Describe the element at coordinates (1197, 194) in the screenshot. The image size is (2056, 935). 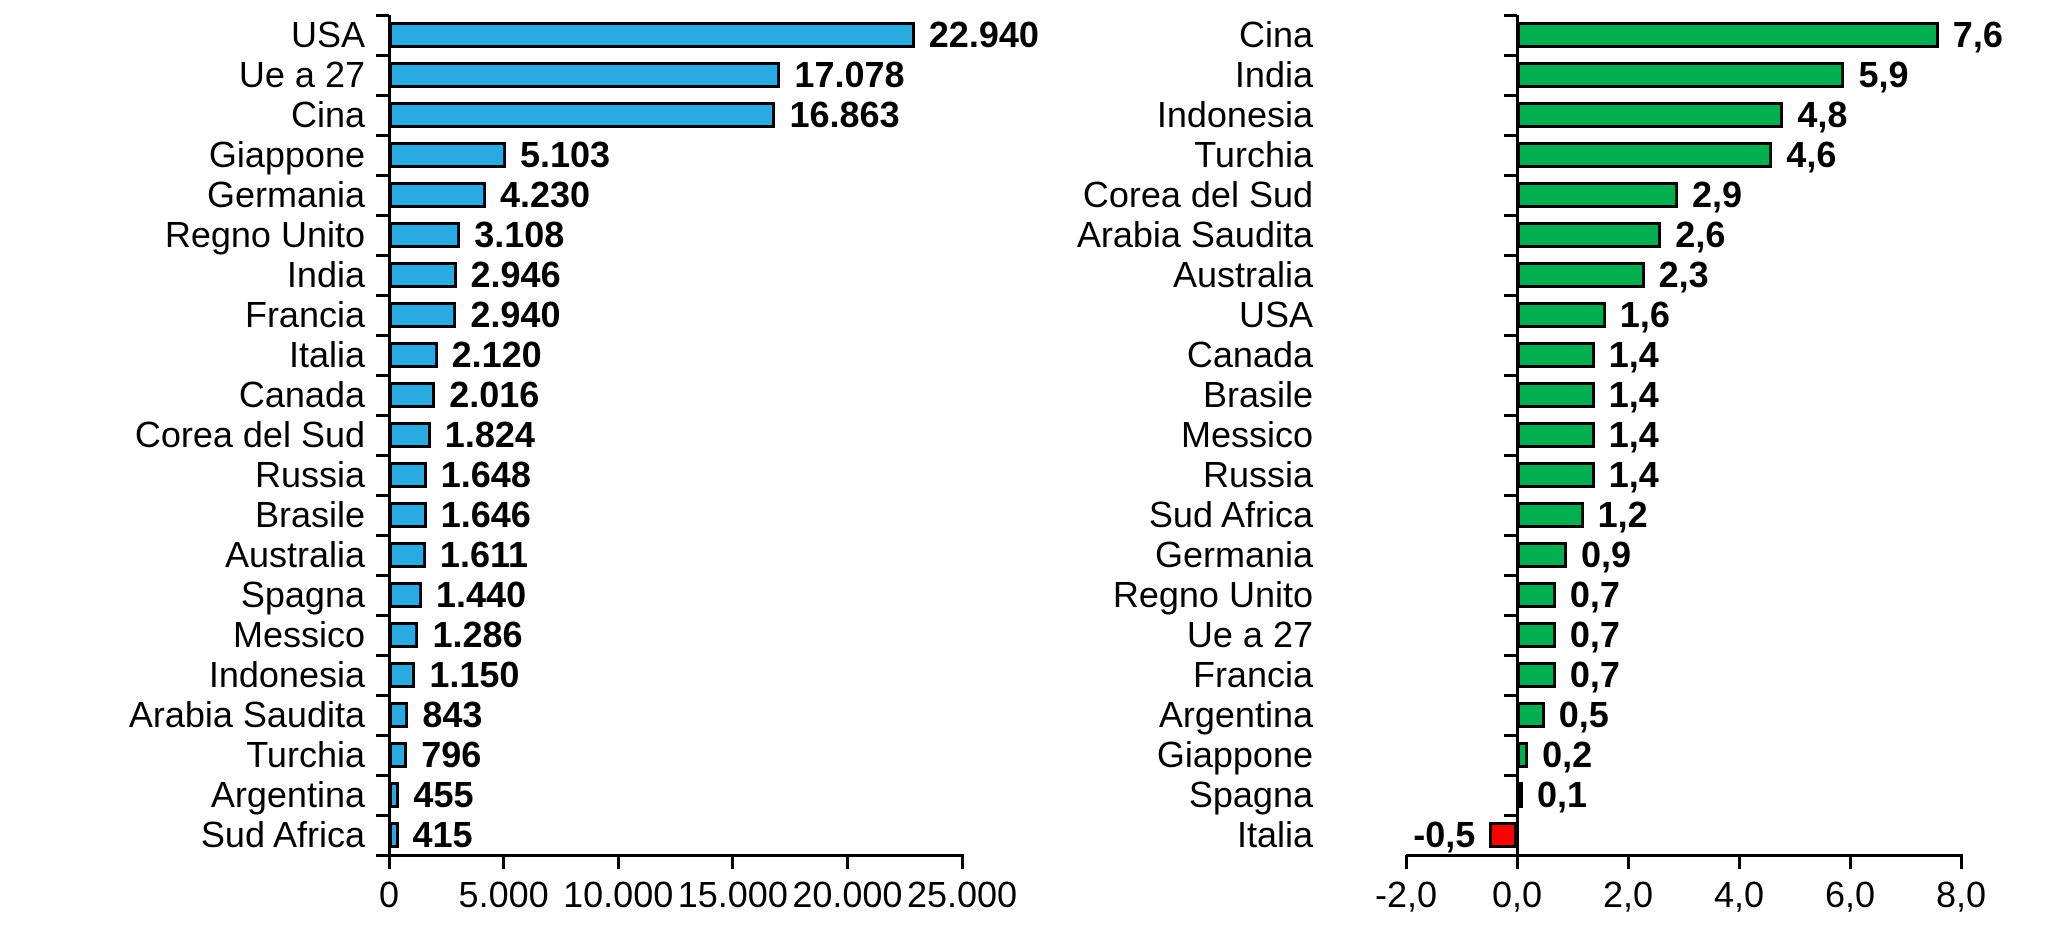
I see `category-label: Corea del Sud` at that location.